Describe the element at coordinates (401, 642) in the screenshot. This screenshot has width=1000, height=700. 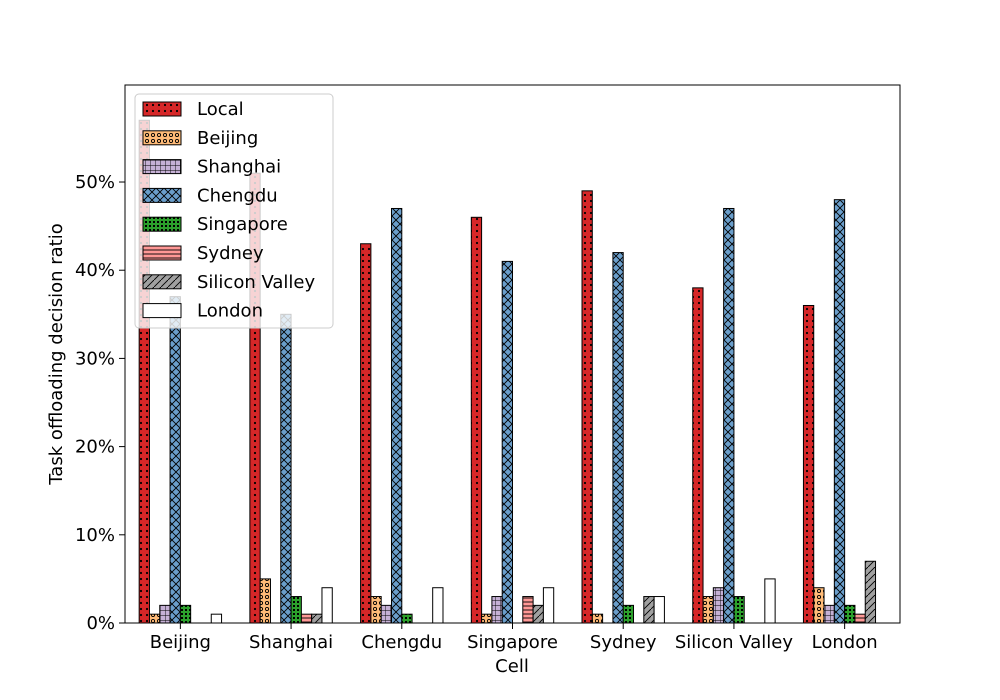
I see `x-tick-label: Chengdu` at that location.